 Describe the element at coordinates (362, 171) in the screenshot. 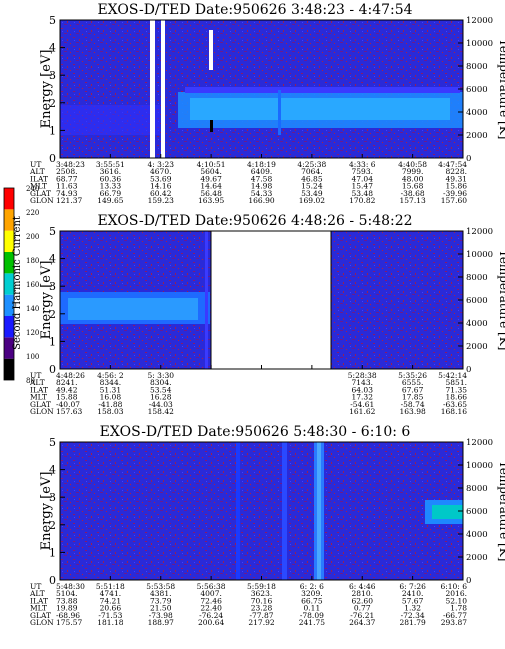

I see `orbit-cell: 7593.` at that location.